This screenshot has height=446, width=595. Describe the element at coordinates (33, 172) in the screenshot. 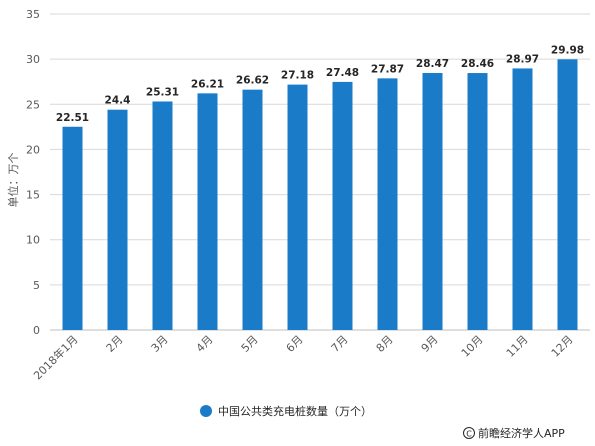

I see `y-axis-ticks: 0 5 10 15 20 25 30 35` at that location.